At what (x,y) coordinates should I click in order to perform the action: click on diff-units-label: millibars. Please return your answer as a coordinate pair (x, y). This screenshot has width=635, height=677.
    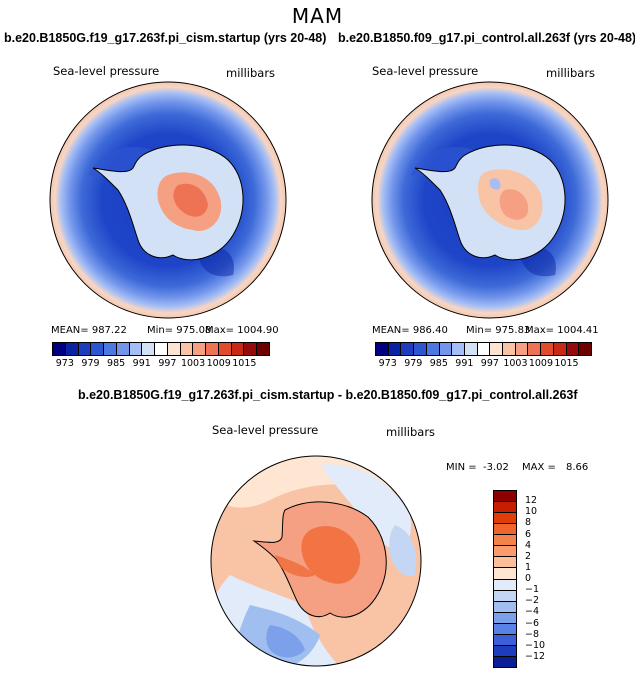
    Looking at the image, I should click on (411, 432).